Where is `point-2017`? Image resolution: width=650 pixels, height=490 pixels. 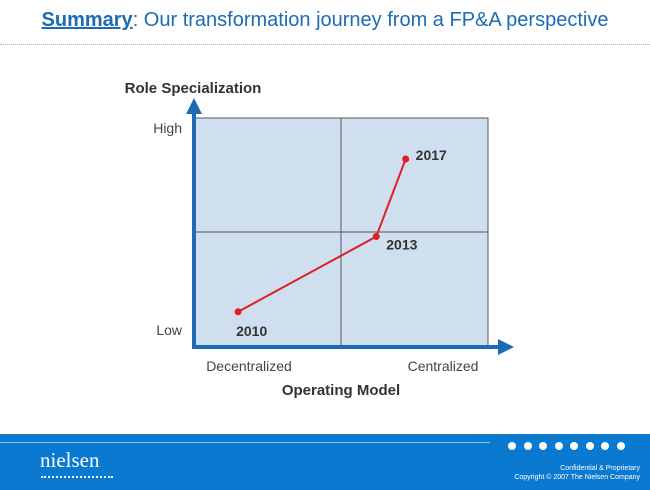
point-2017 is located at coordinates (406, 159).